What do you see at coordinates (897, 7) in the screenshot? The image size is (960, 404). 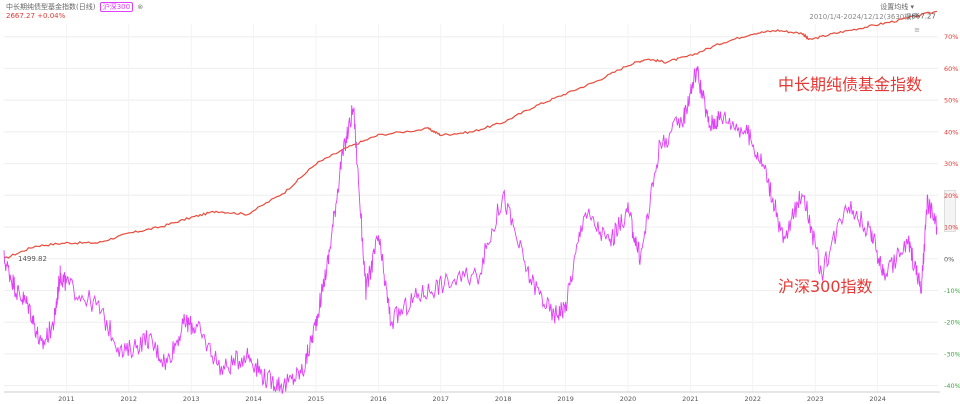 I see `settings-ma-button: 设置均线 ▾` at bounding box center [897, 7].